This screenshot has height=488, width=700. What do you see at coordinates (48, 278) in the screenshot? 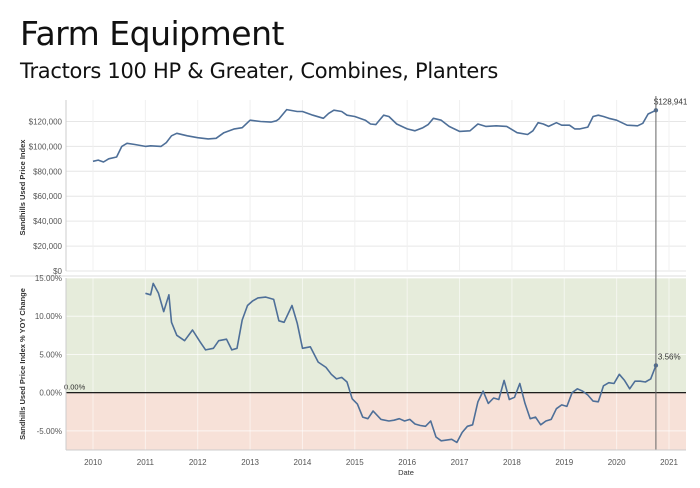
I see `change-y-tick-label: 15.00%` at bounding box center [48, 278].